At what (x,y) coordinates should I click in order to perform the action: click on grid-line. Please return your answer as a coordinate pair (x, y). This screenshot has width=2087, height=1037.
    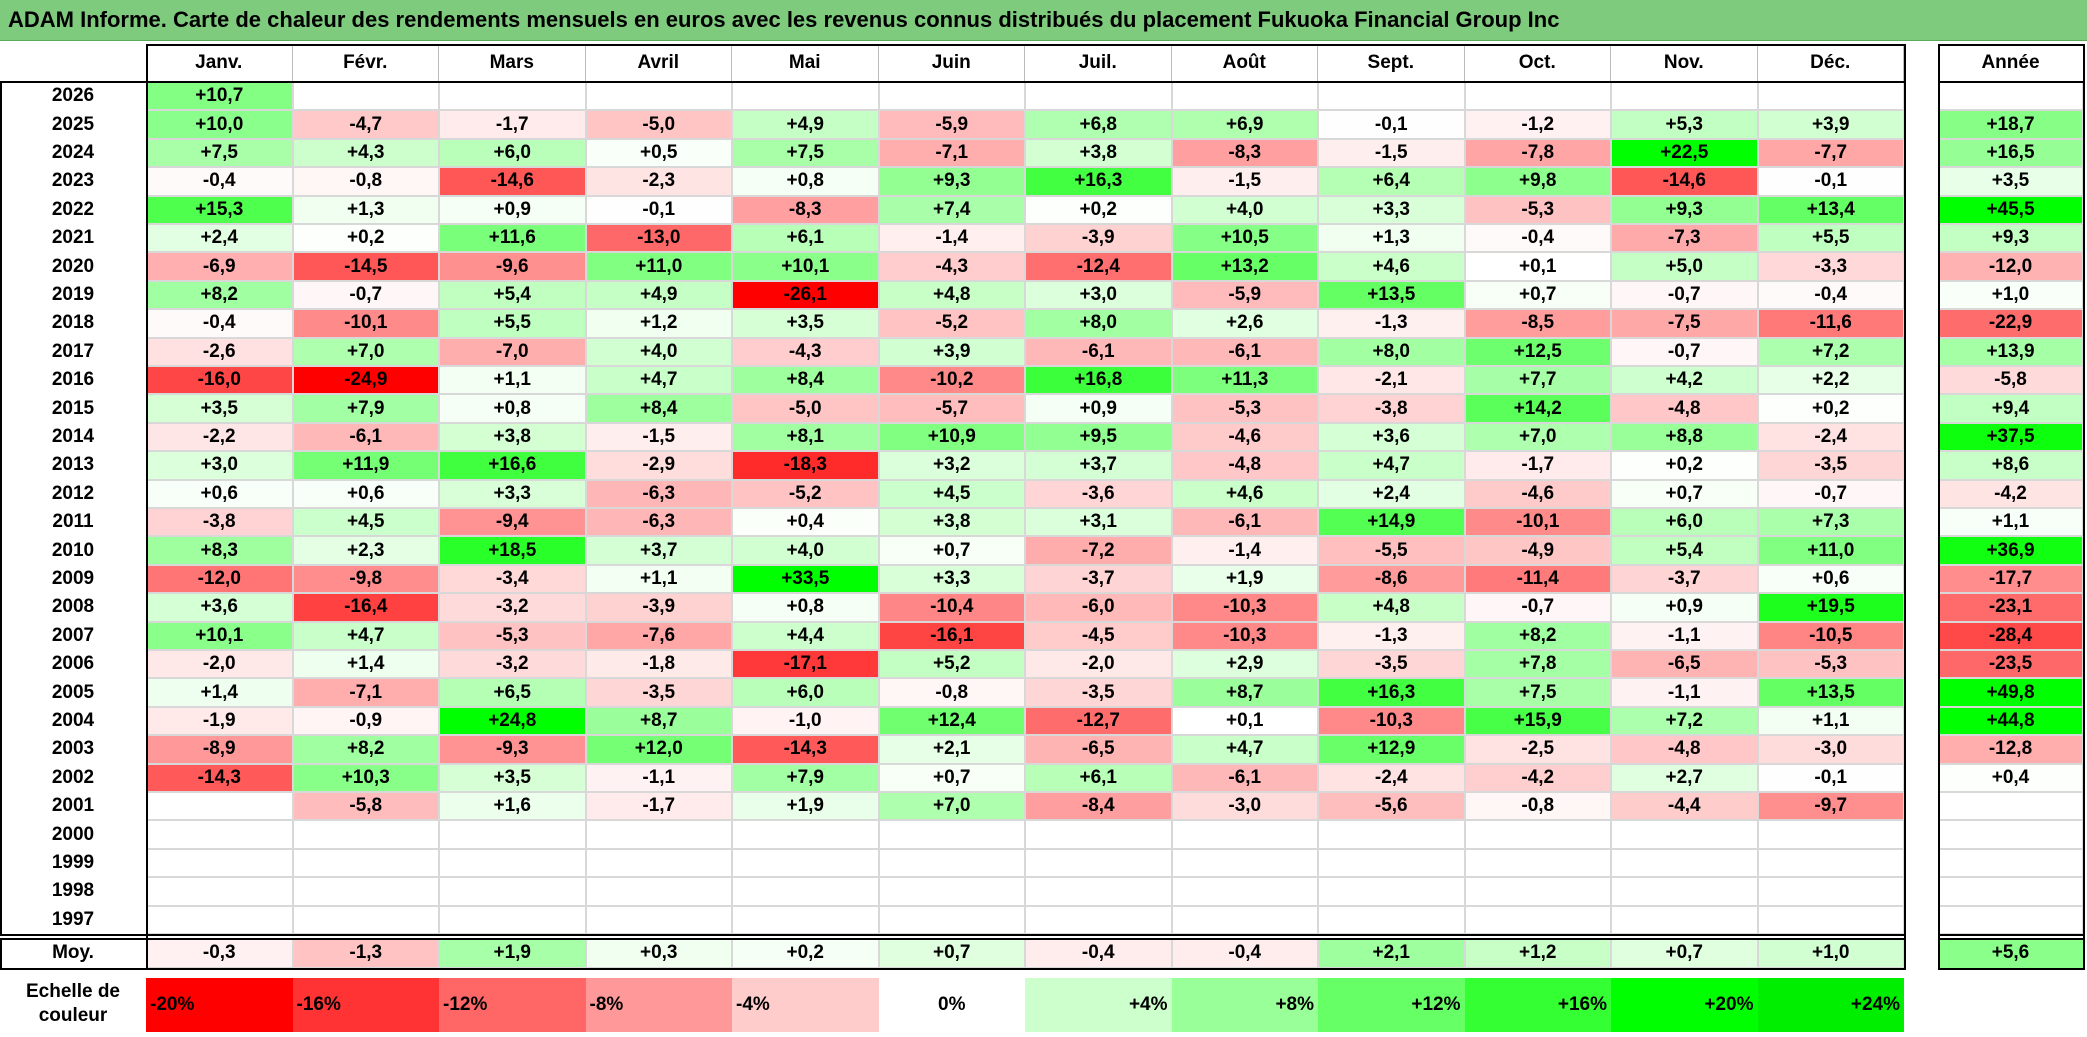
    Looking at the image, I should click on (1, 507).